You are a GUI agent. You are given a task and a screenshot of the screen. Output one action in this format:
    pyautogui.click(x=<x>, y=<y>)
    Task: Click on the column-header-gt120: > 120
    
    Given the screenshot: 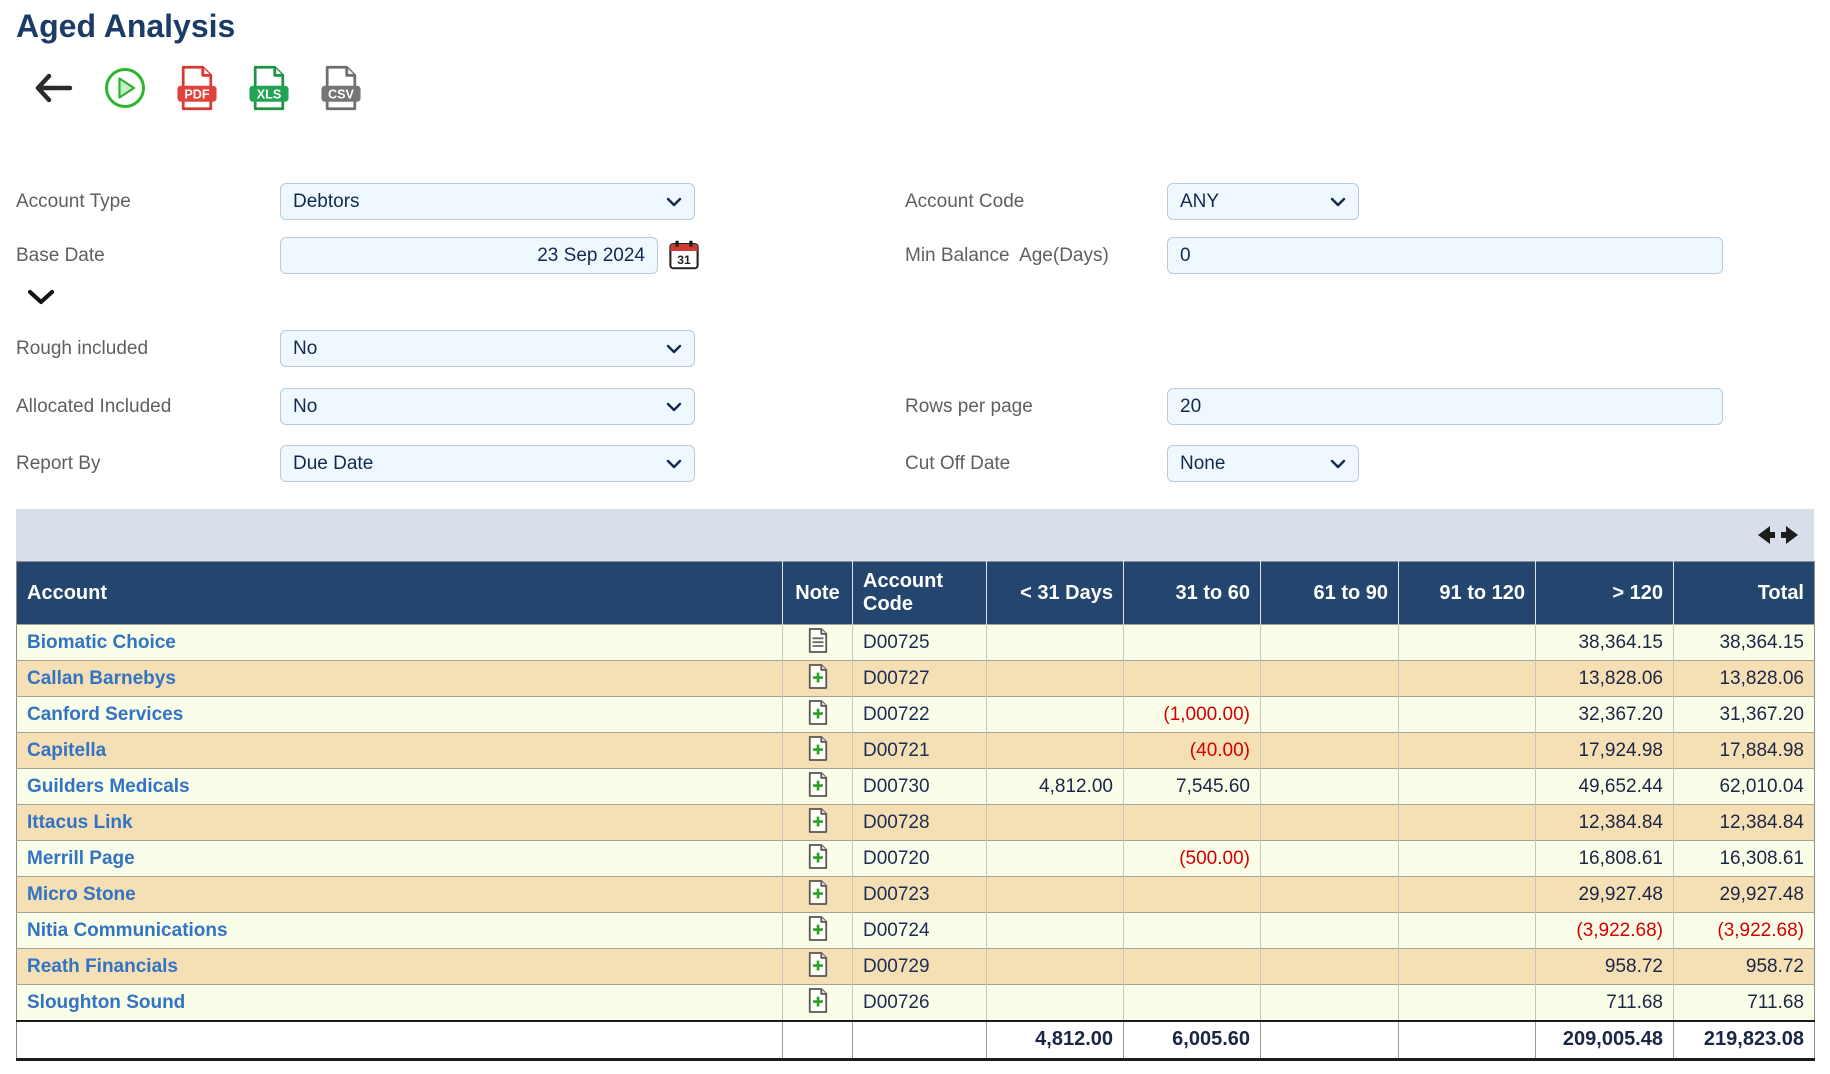 What is the action you would take?
    pyautogui.click(x=1604, y=593)
    